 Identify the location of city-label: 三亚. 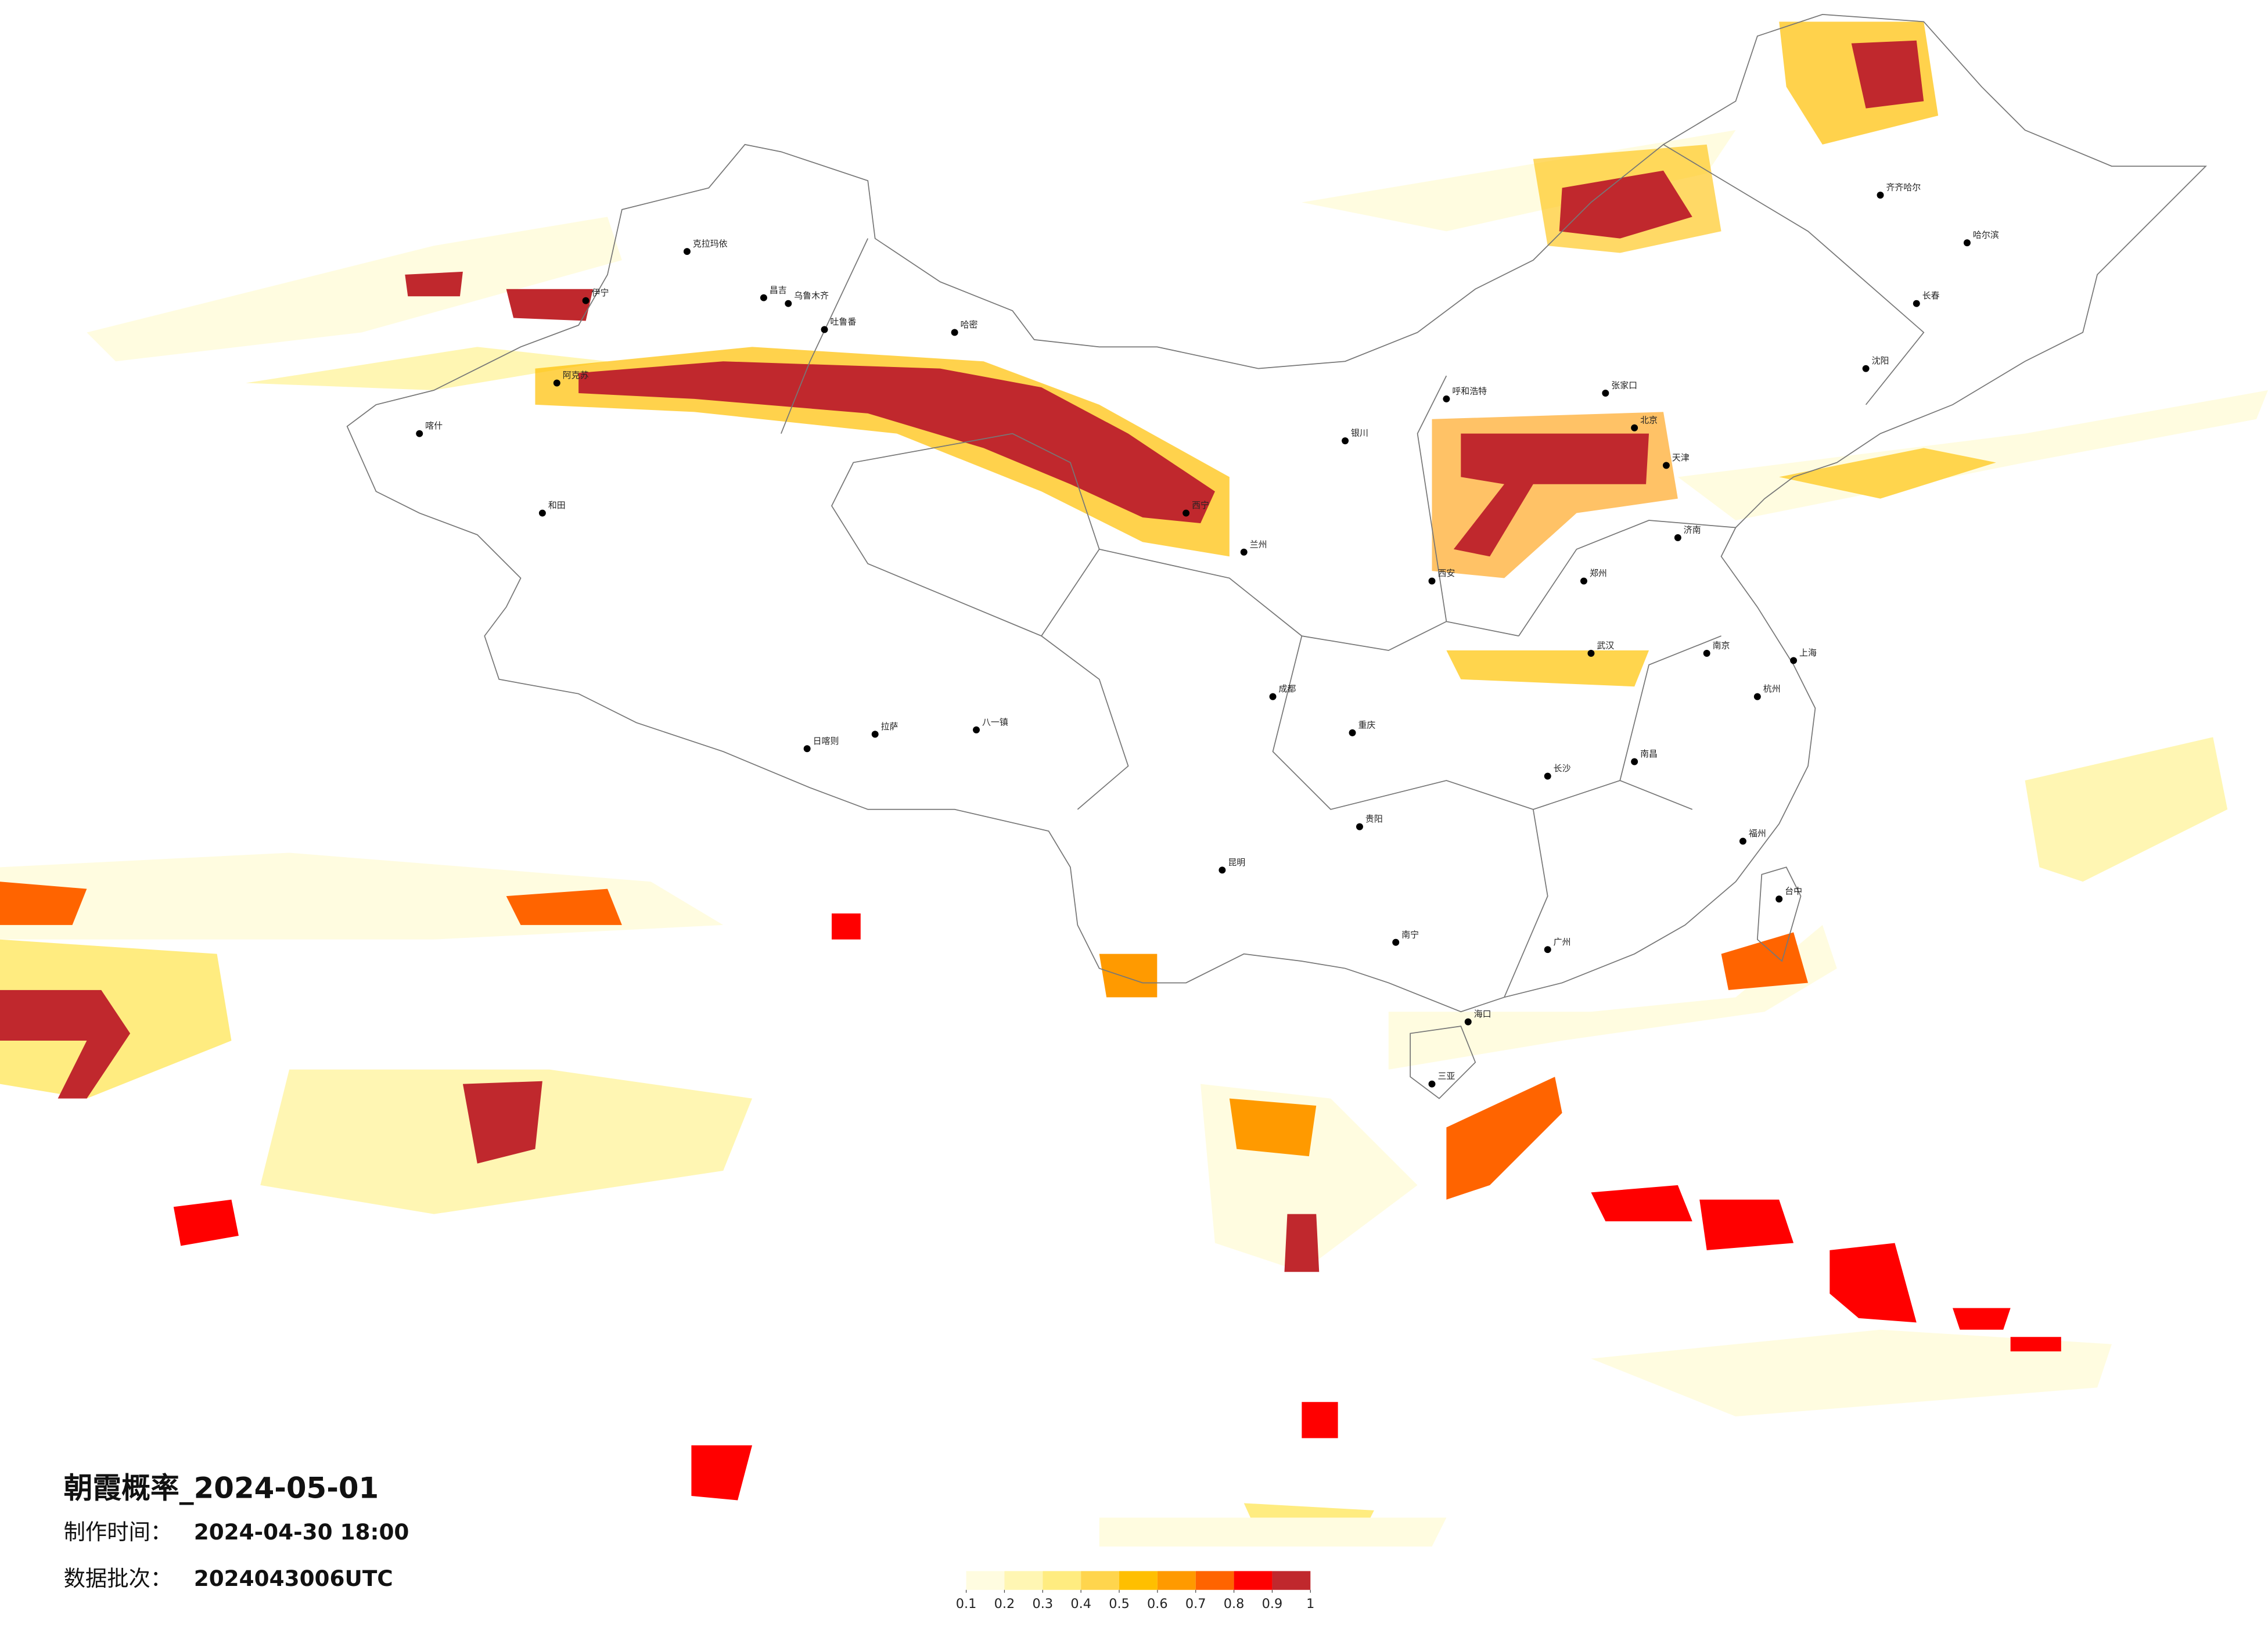
(1446, 1076).